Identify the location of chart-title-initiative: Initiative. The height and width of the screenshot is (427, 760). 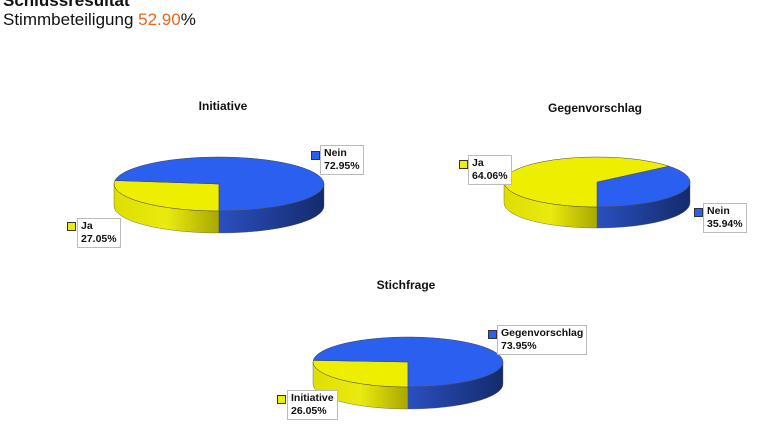
(223, 106).